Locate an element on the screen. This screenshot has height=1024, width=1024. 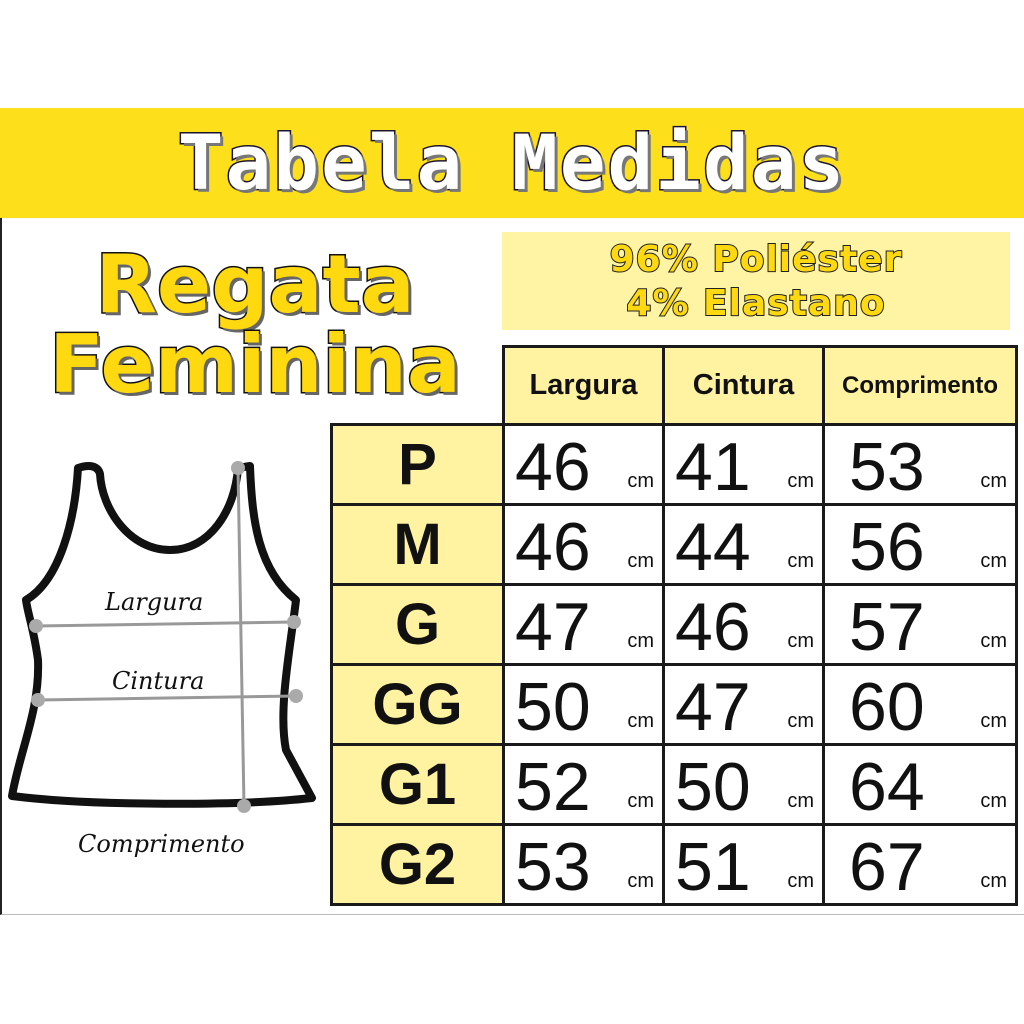
measure-value: 60 is located at coordinates (887, 707).